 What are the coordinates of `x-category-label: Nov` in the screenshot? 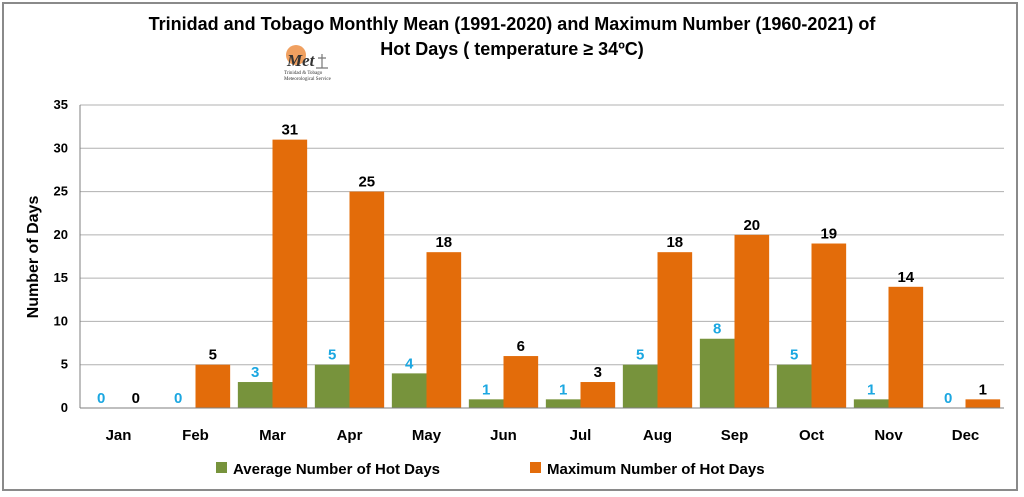 It's located at (888, 435).